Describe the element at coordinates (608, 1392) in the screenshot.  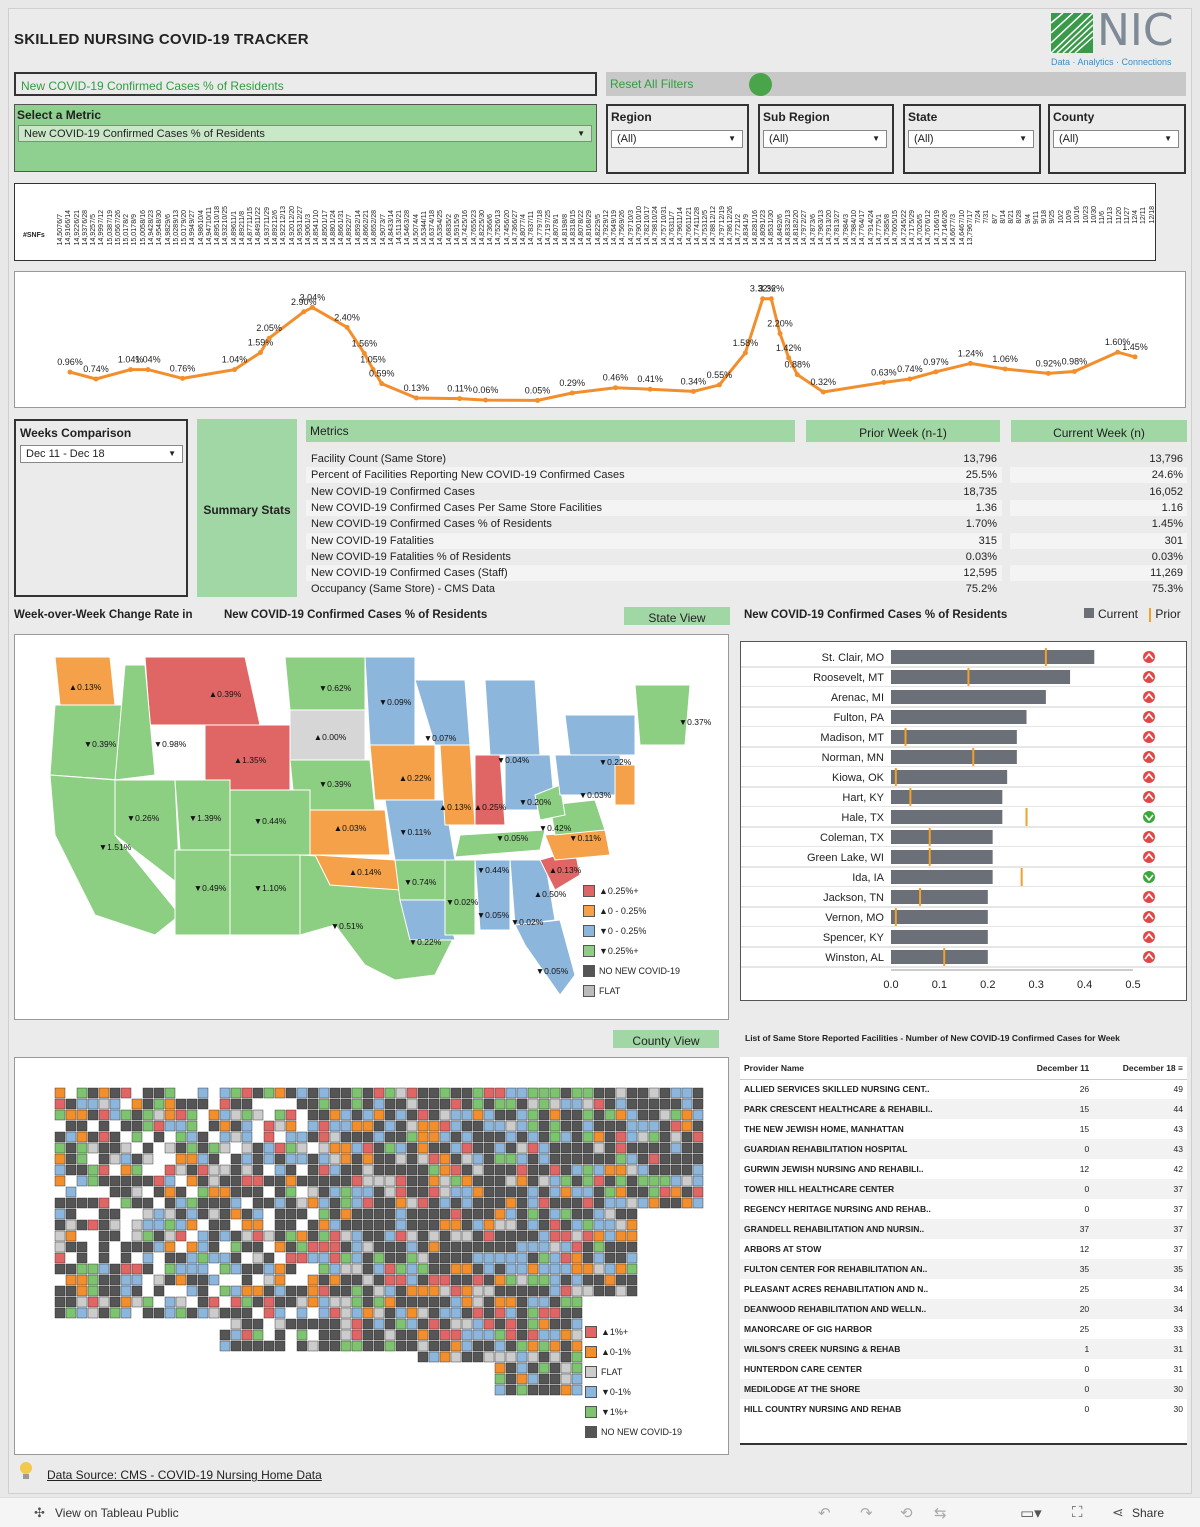
I see `county-legend-item: ▼0-1%` at that location.